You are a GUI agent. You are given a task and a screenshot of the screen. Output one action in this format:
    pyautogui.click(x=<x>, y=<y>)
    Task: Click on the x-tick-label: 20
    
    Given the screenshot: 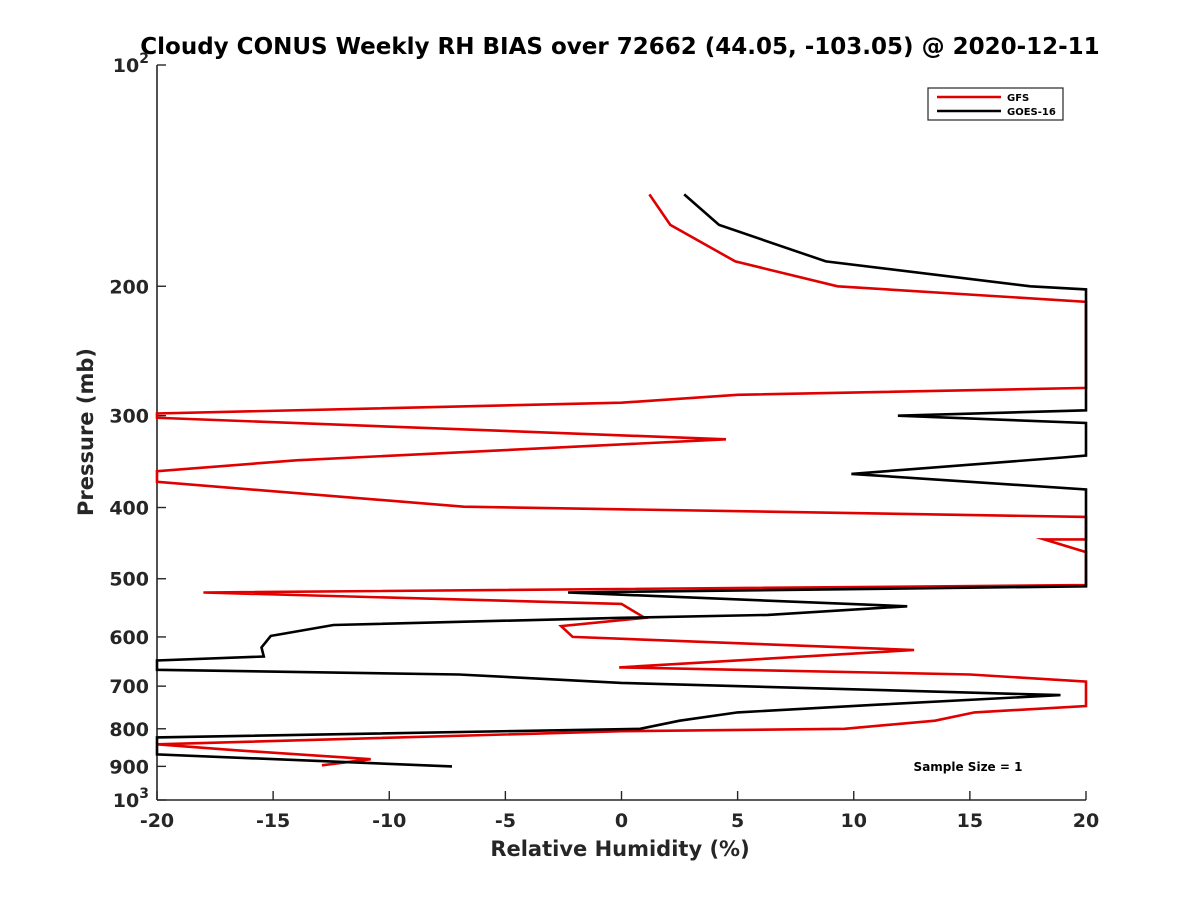 What is the action you would take?
    pyautogui.click(x=1086, y=821)
    